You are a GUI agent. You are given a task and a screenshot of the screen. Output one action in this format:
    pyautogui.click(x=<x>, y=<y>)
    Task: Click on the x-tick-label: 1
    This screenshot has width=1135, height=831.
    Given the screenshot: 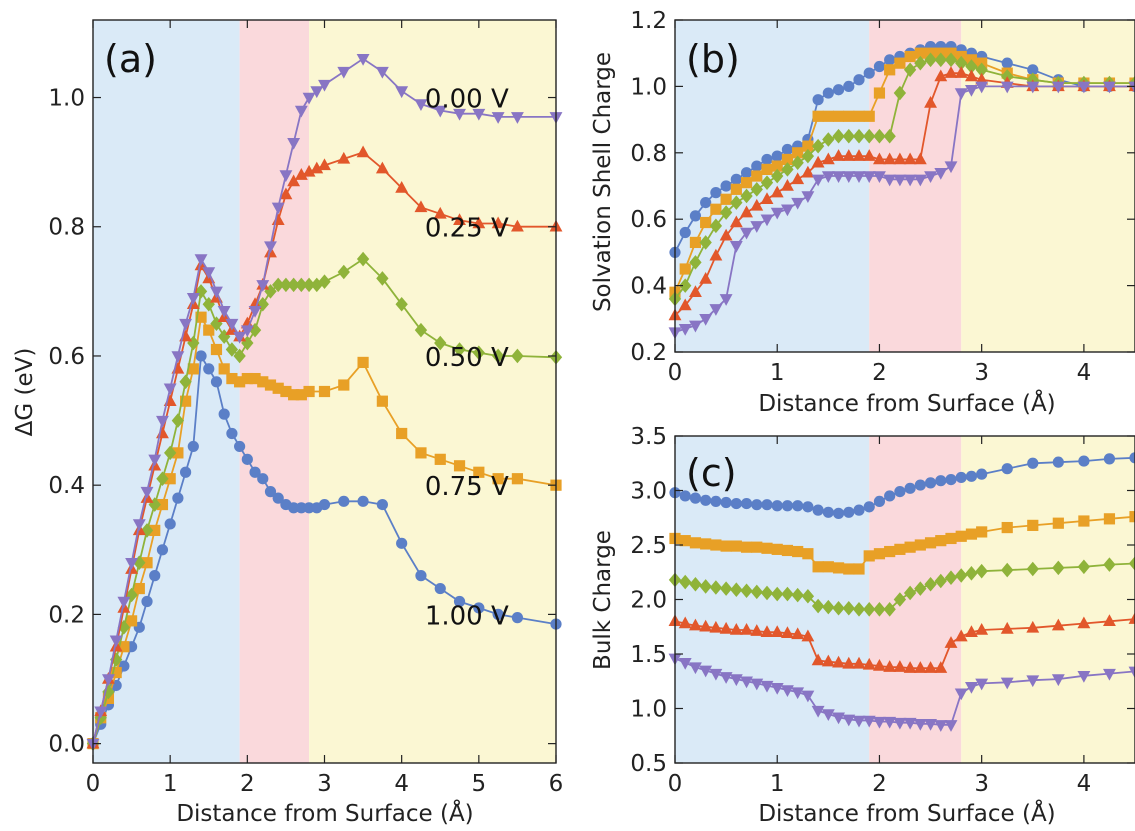 What is the action you would take?
    pyautogui.click(x=170, y=784)
    